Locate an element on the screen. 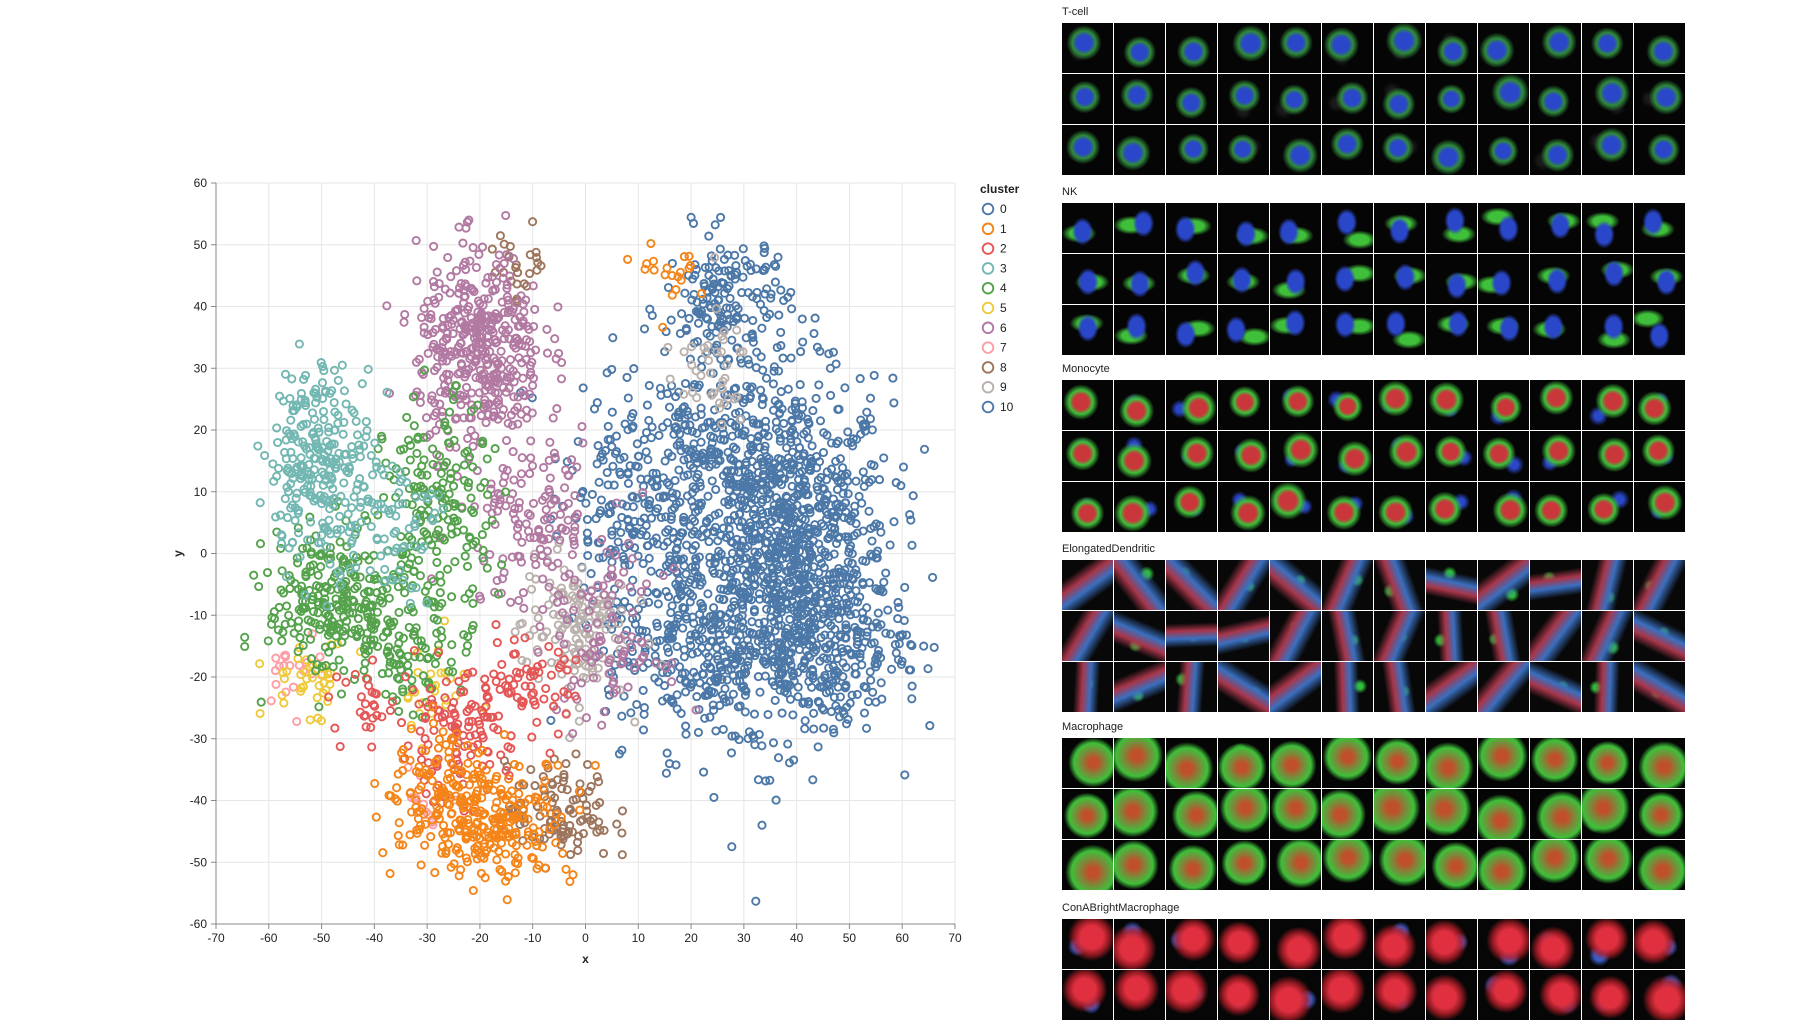  y-tick-label: 60 is located at coordinates (201, 183).